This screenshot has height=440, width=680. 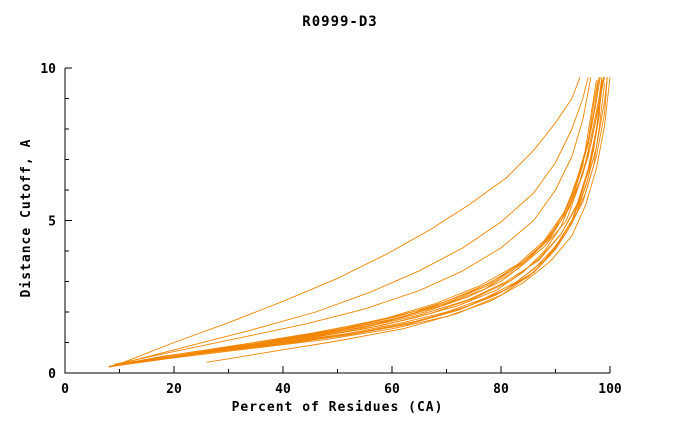 What do you see at coordinates (65, 389) in the screenshot?
I see `x-tick-label: 0` at bounding box center [65, 389].